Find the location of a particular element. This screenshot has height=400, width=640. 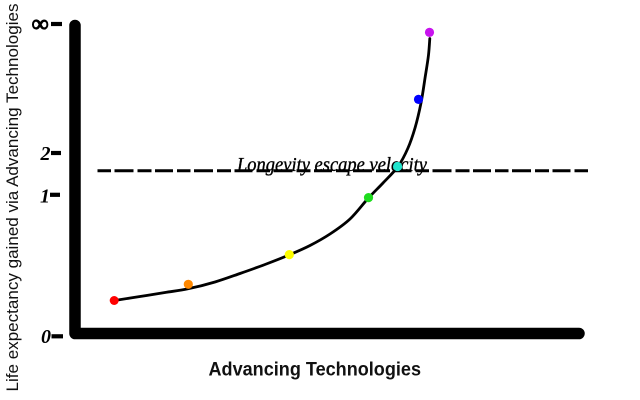

svg-text: Longevity escape velocity is located at coordinates (332, 165).